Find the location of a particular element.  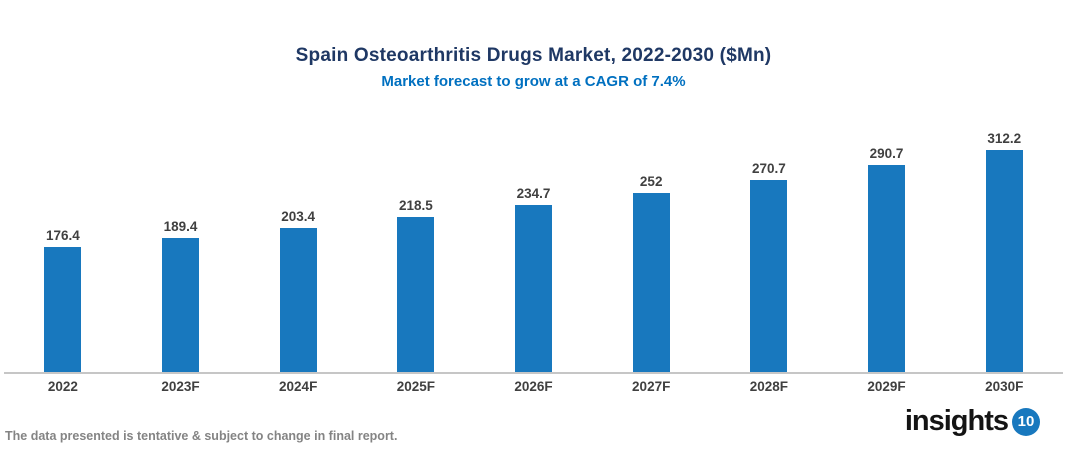

x-axis-tick-label: 2026F is located at coordinates (533, 386).